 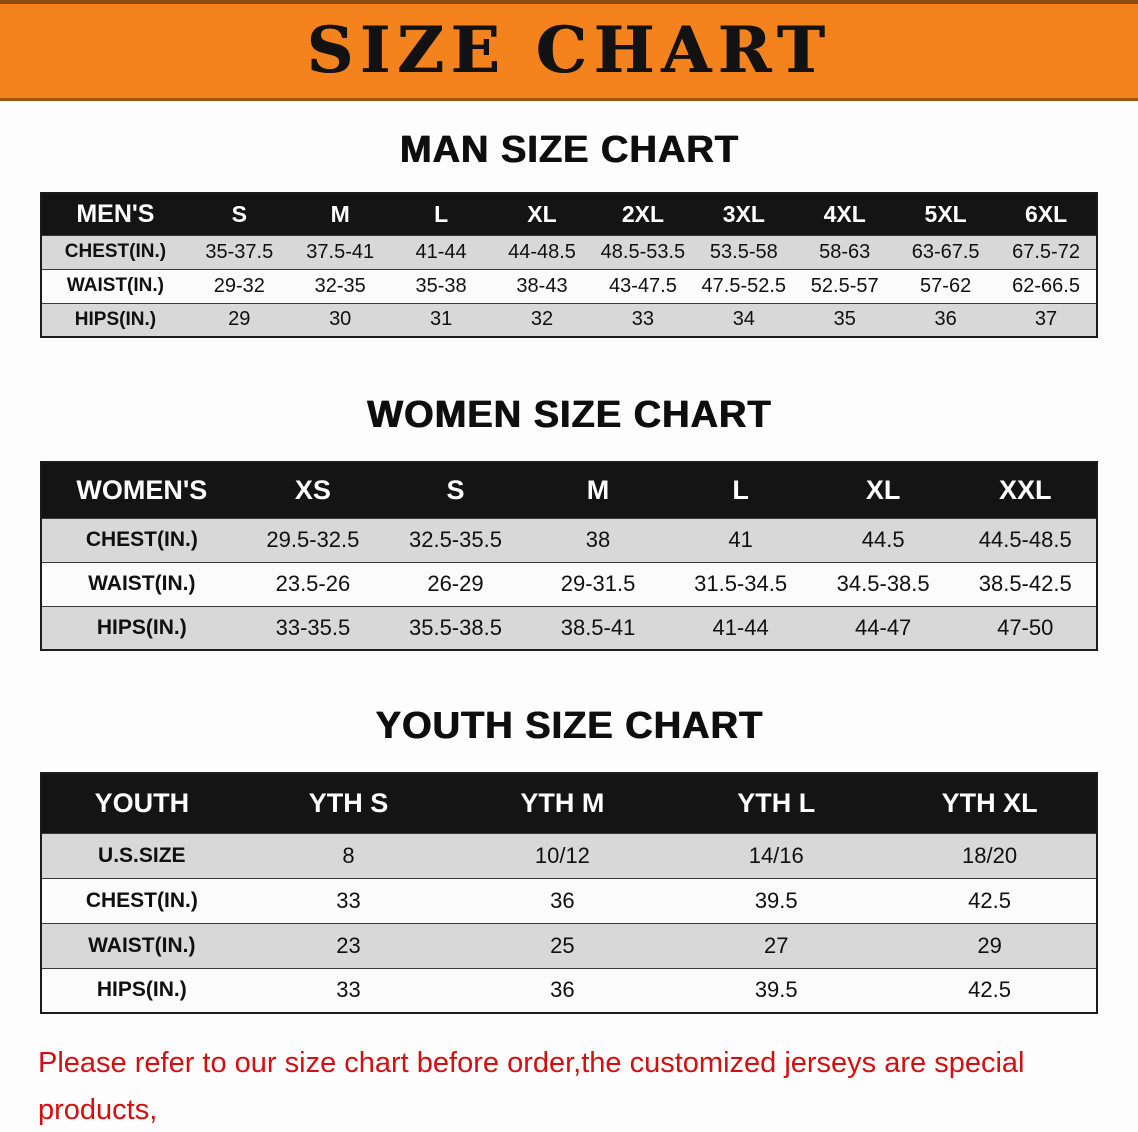 What do you see at coordinates (643, 251) in the screenshot?
I see `value-cell: 48.5-53.5` at bounding box center [643, 251].